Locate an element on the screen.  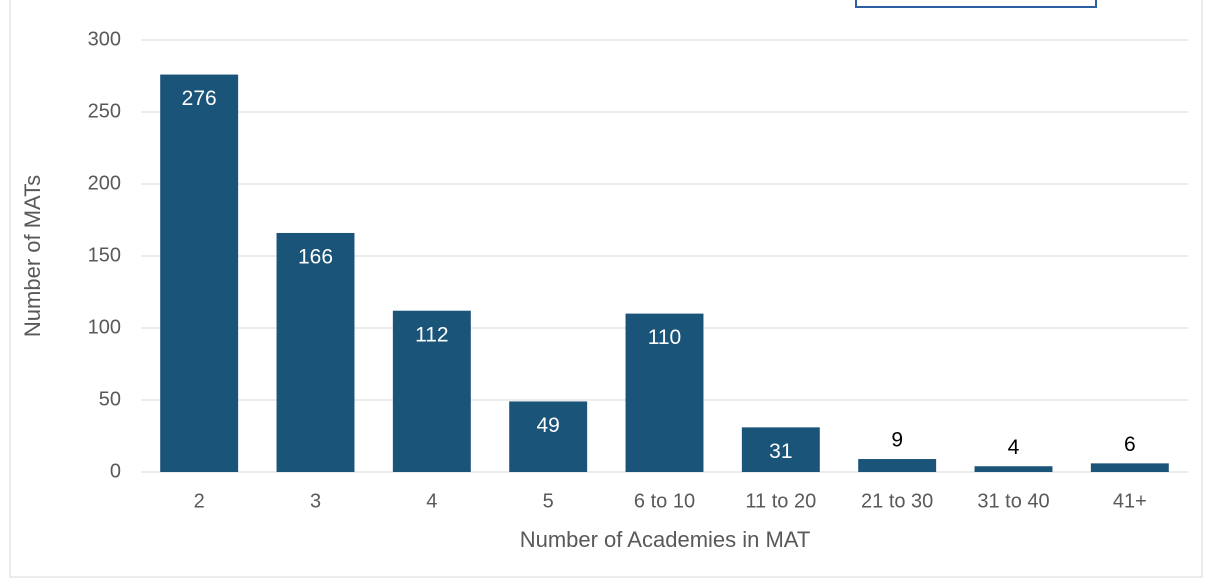
data-label: 110 is located at coordinates (664, 337).